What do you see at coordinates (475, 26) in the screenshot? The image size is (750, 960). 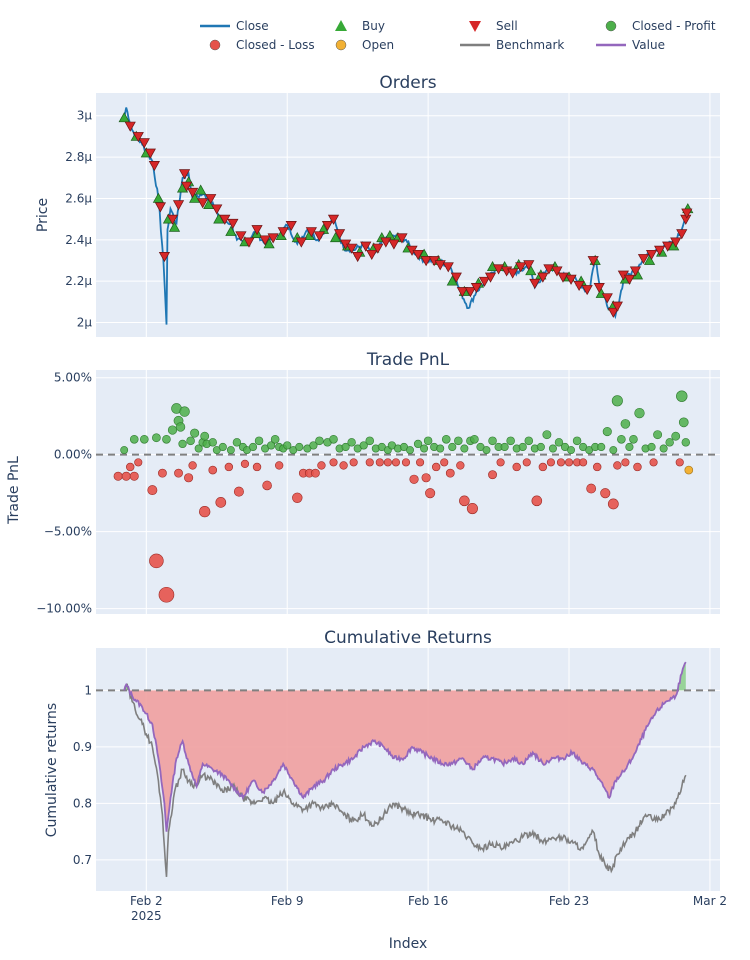 I see `legend-triangle-down-icon` at bounding box center [475, 26].